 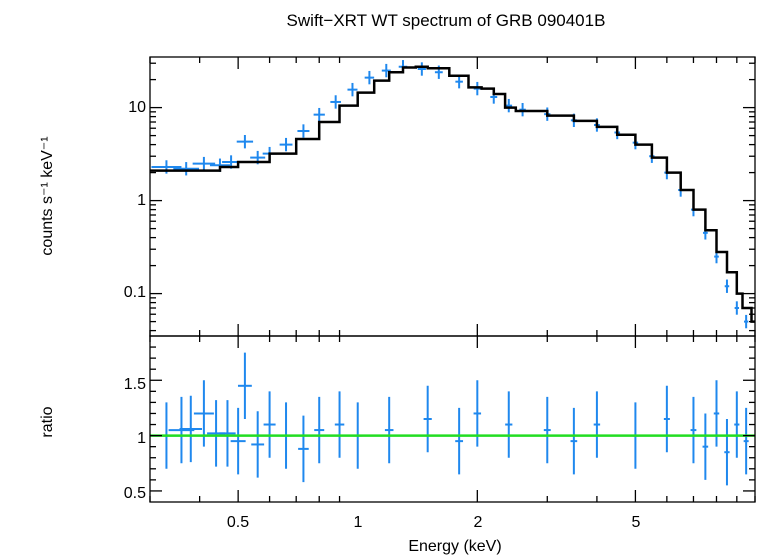 I want to click on y-tick-label-1: 1, so click(x=141, y=200).